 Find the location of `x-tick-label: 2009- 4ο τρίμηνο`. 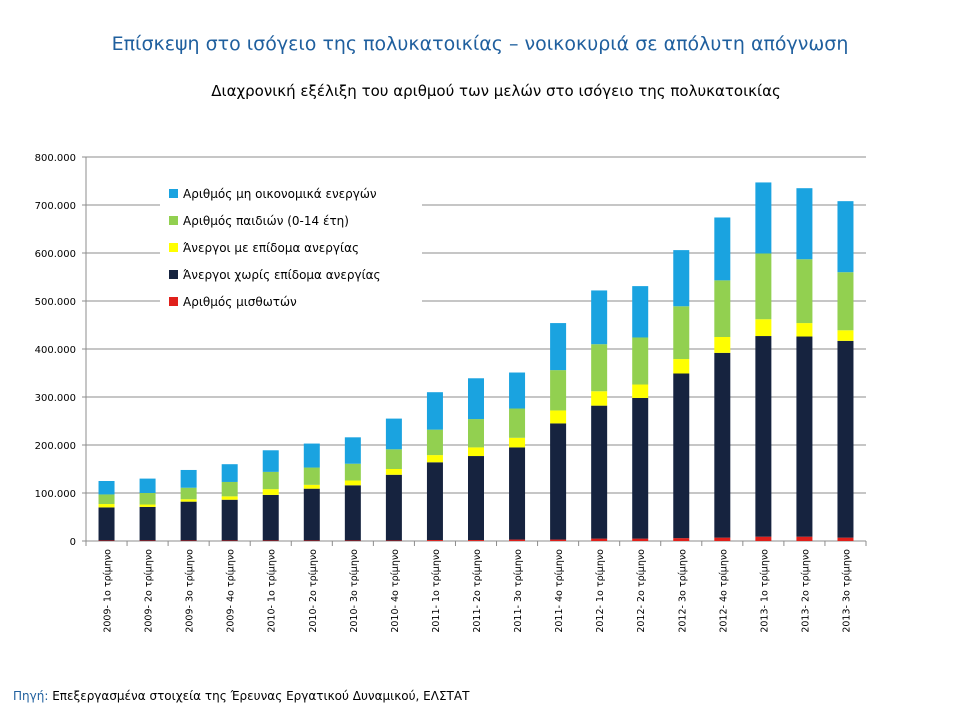

x-tick-label: 2009- 4ο τρίμηνο is located at coordinates (231, 591).